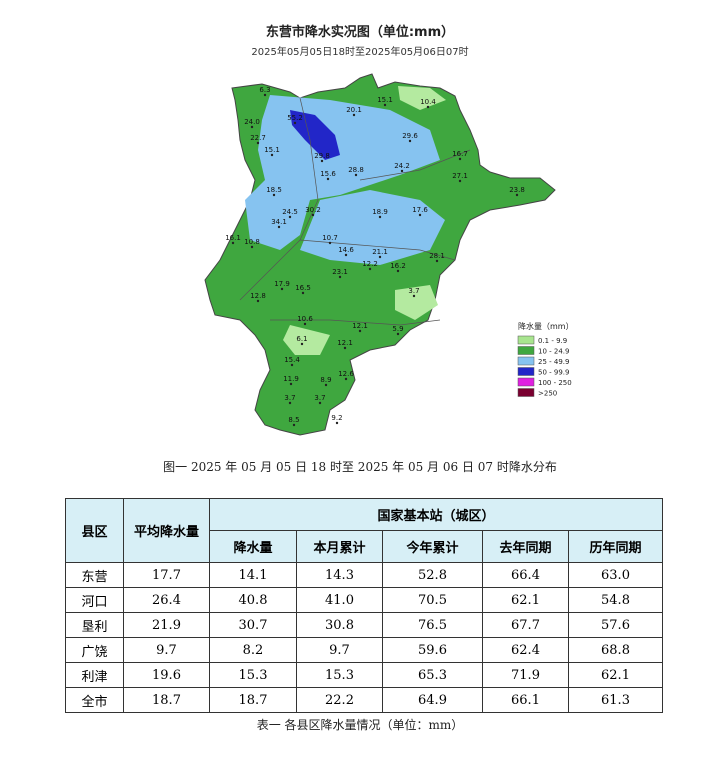 This screenshot has height=766, width=720. I want to click on table-cell: 76.5, so click(432, 625).